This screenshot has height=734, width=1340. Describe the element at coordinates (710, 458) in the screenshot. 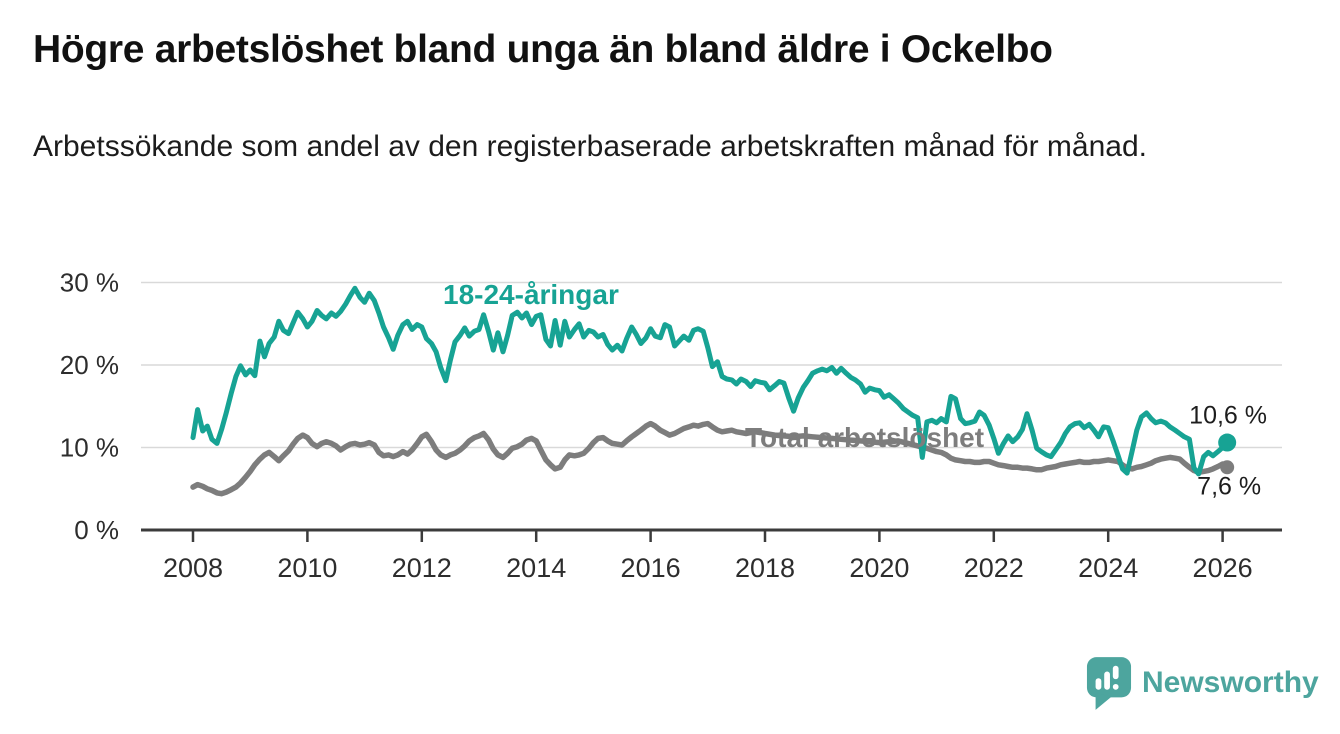

I see `series-line` at that location.